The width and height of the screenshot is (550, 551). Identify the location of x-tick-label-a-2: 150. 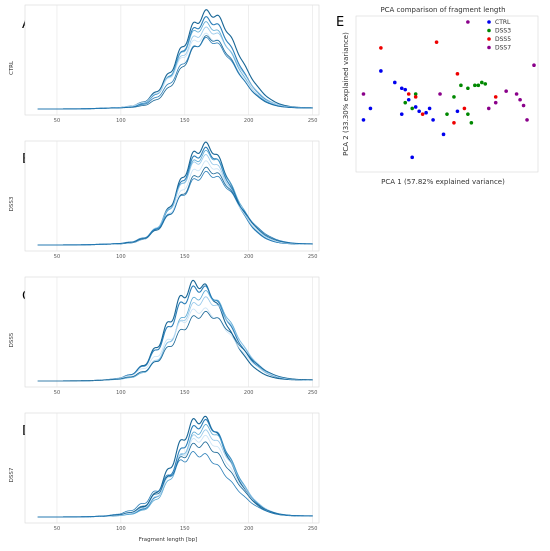
(185, 121).